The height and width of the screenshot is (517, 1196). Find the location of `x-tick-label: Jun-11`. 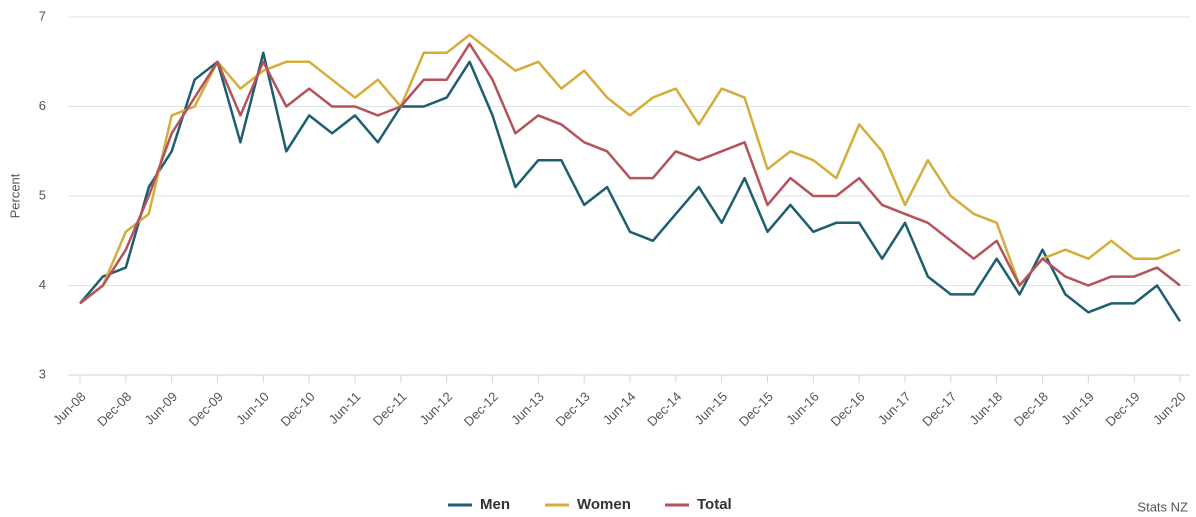

x-tick-label: Jun-11 is located at coordinates (345, 408).